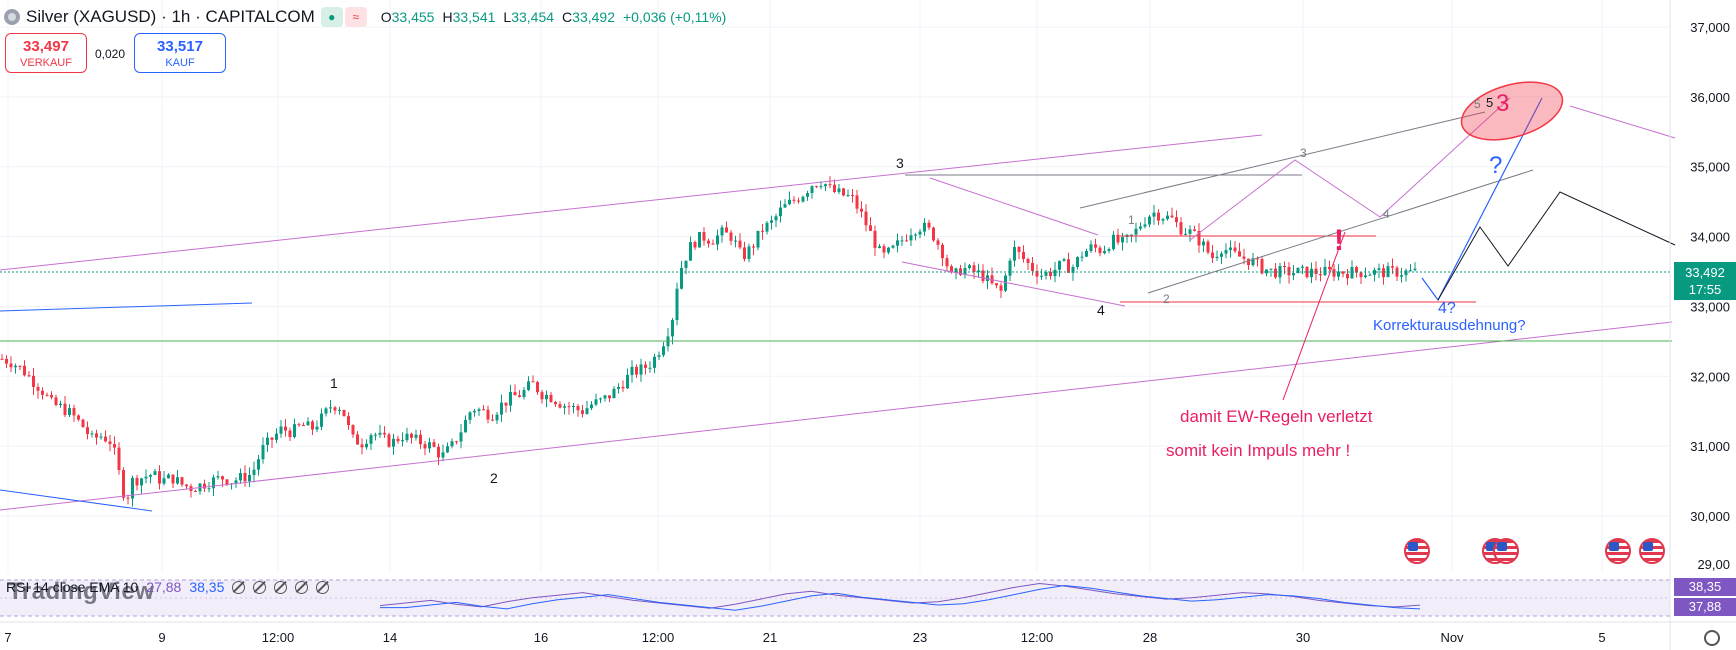 This screenshot has width=1736, height=650. Describe the element at coordinates (1386, 214) in the screenshot. I see `sub-wave-4: 4` at that location.